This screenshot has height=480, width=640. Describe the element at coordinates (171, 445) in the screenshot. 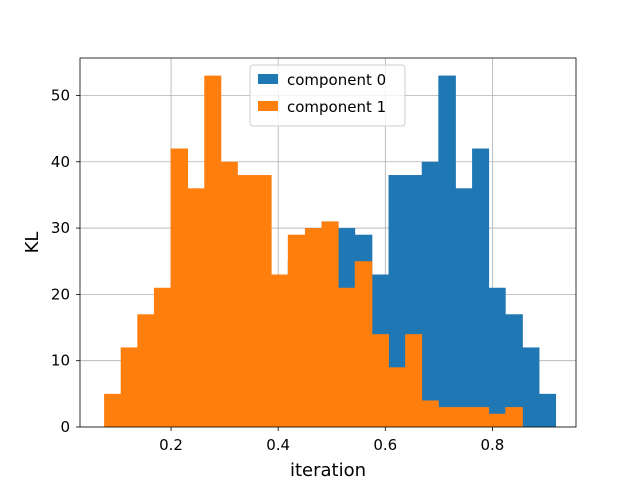

I see `x-tick-label: 0.2` at that location.